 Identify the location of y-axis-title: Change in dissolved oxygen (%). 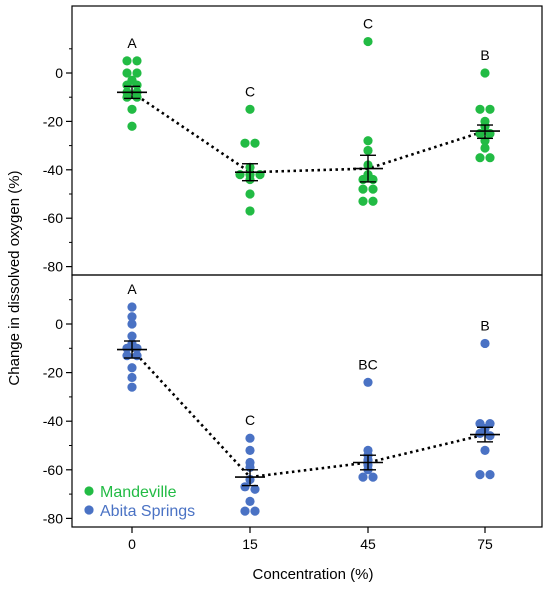
(14, 277).